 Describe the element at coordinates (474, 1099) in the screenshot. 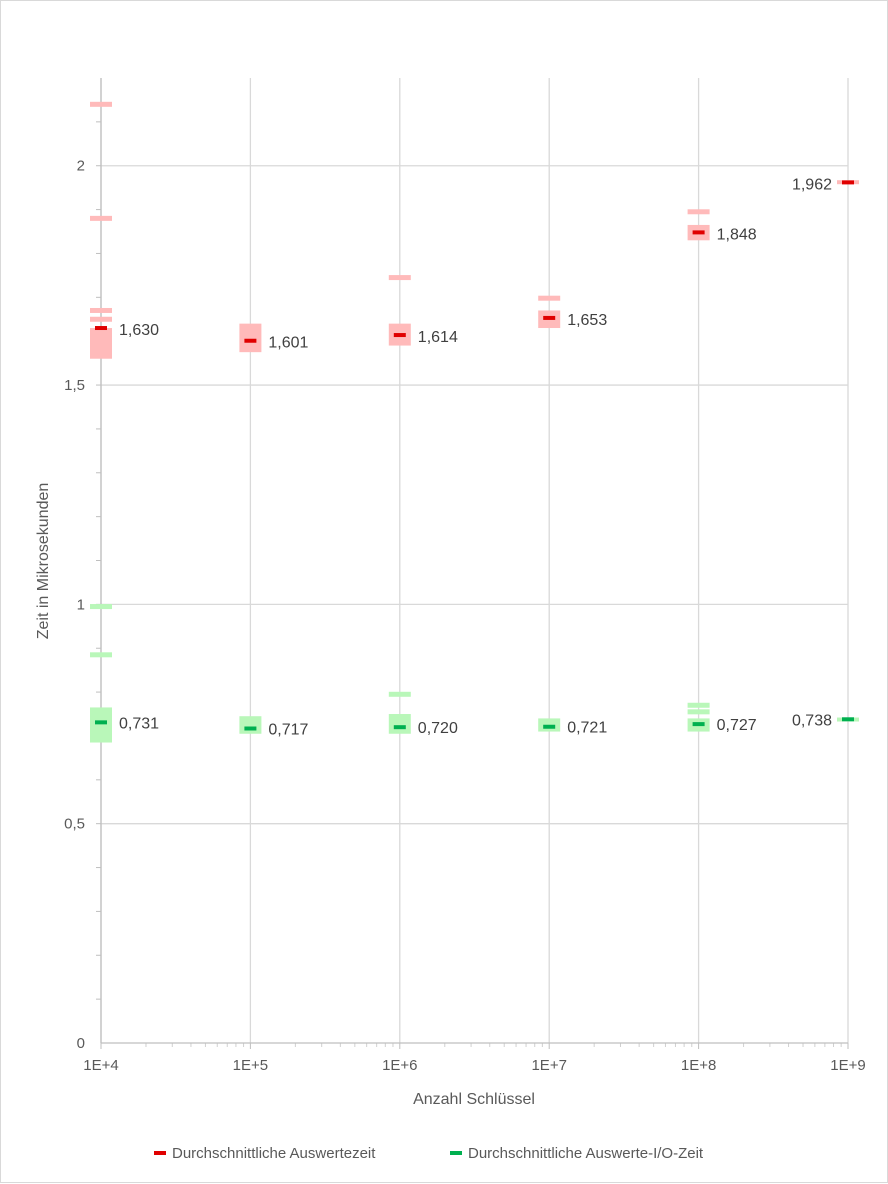

I see `x-axis-title: Anzahl Schlüssel` at that location.